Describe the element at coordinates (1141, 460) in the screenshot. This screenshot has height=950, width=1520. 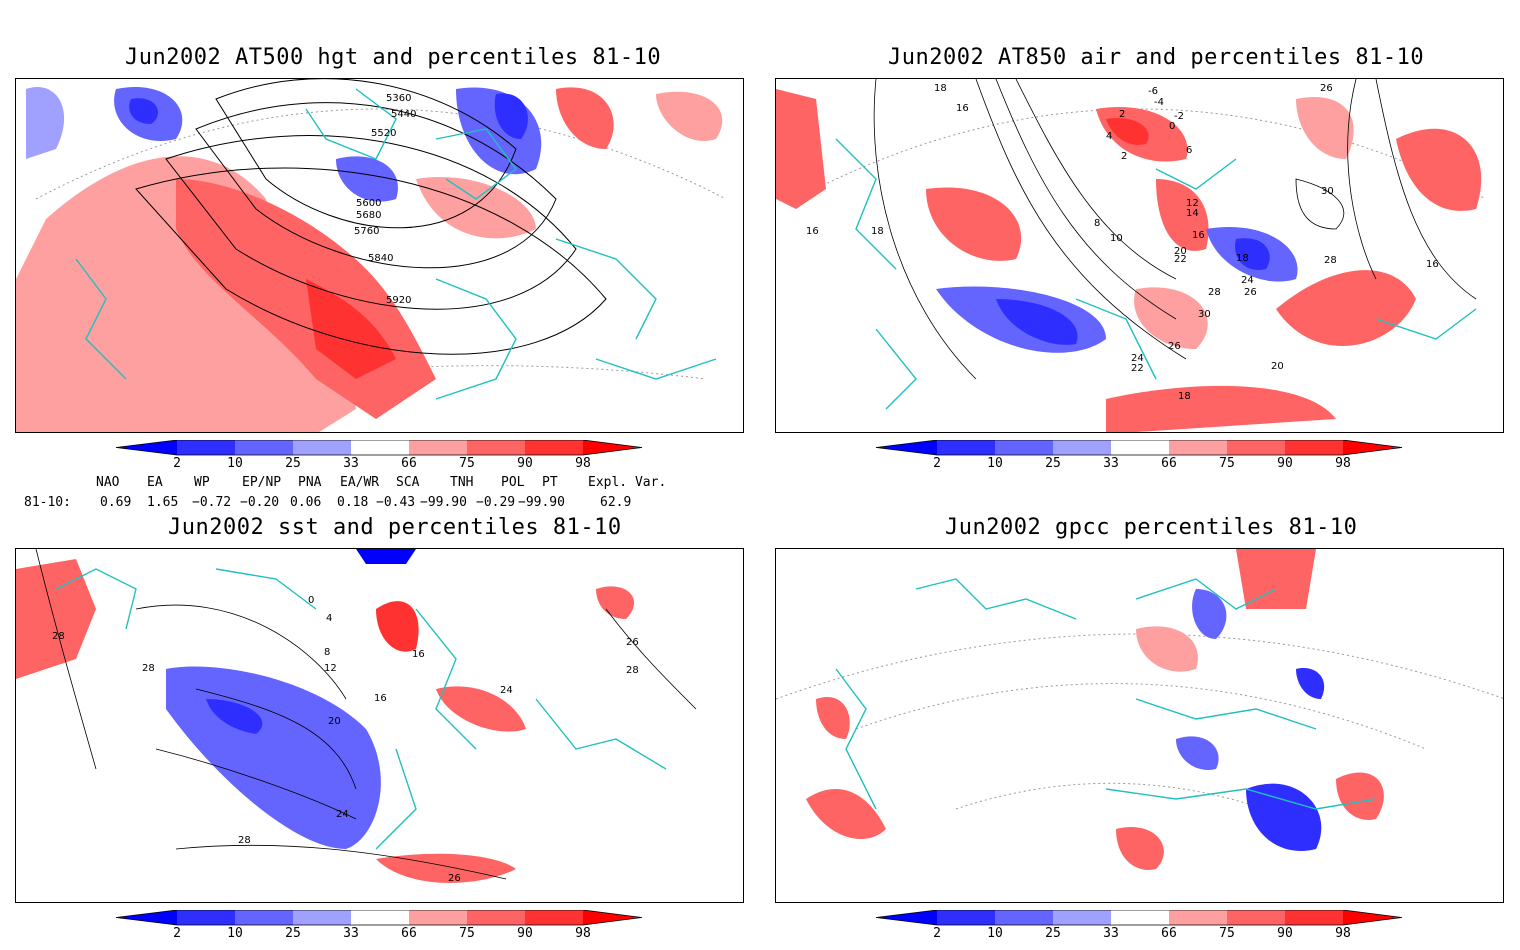
I see `colorbar-at850: 2 10 25 33 66 75 90 98` at that location.